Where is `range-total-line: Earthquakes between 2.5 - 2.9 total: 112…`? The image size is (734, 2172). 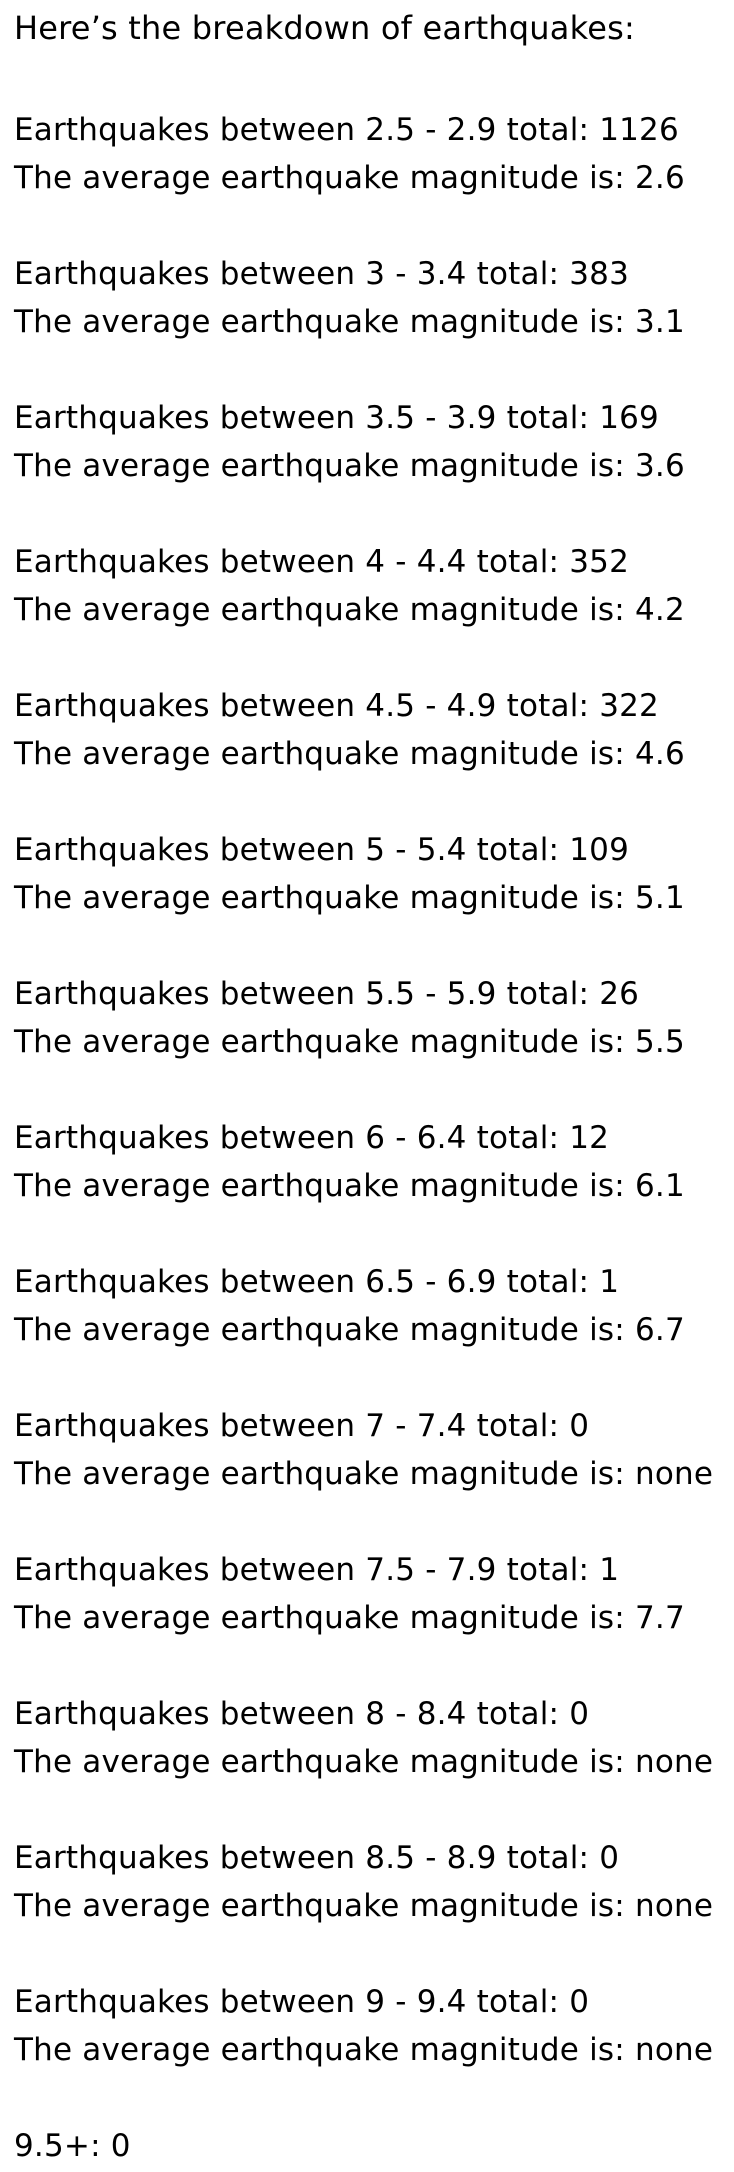 range-total-line: Earthquakes between 2.5 - 2.9 total: 112… is located at coordinates (346, 130).